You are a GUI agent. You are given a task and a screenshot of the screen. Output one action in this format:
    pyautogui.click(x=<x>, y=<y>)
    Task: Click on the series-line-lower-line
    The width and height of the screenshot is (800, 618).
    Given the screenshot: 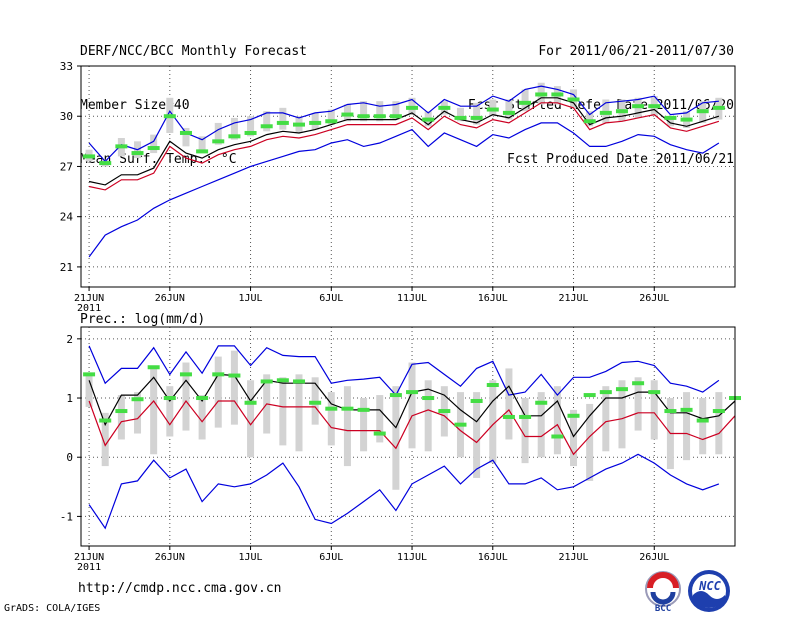 What is the action you would take?
    pyautogui.click(x=412, y=427)
    